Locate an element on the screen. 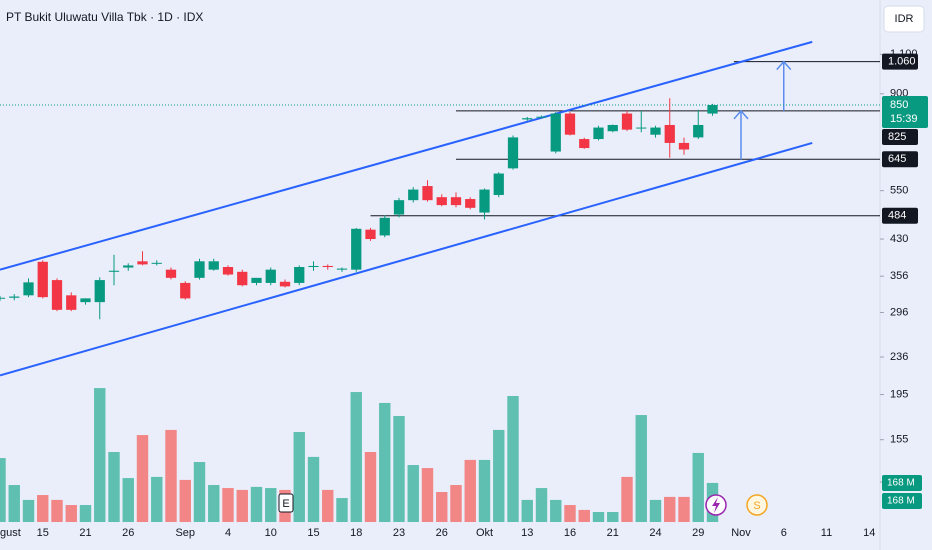  earnings-box is located at coordinates (286, 503).